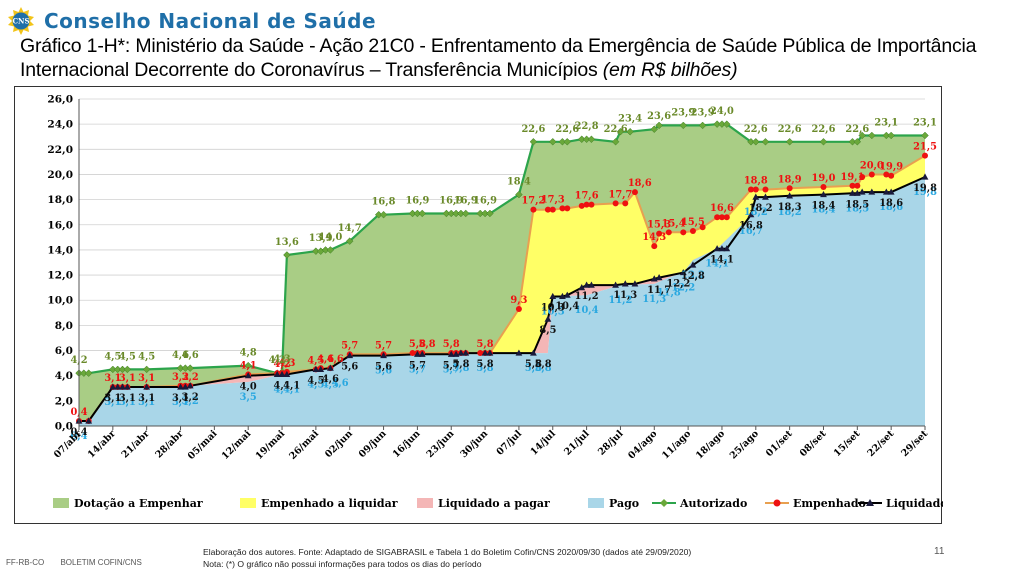  What do you see at coordinates (722, 208) in the screenshot?
I see `data-label-empenhado: 16,6` at bounding box center [722, 208].